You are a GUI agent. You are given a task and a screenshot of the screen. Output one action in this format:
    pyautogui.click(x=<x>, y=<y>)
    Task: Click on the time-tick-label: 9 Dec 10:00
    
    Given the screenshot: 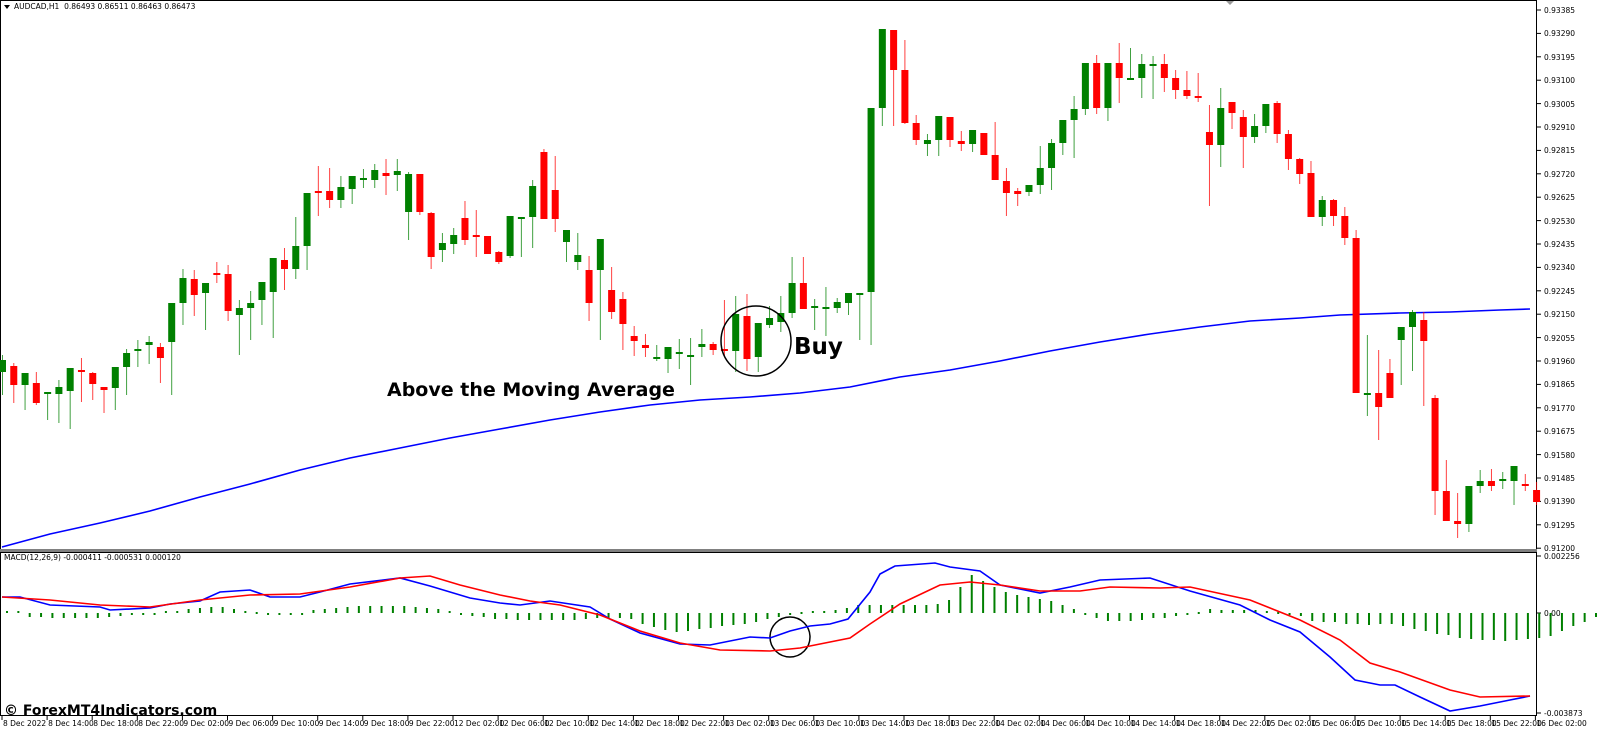 What is the action you would take?
    pyautogui.click(x=296, y=723)
    